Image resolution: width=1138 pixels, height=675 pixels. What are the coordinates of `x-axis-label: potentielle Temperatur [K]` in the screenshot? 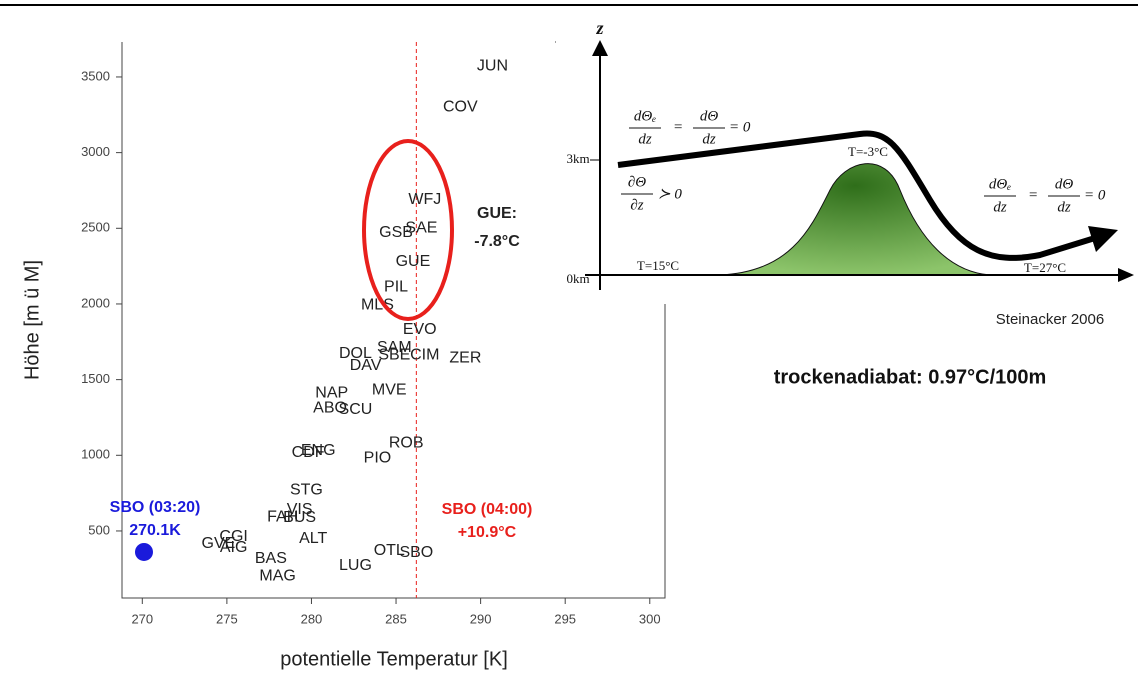 It's located at (394, 659).